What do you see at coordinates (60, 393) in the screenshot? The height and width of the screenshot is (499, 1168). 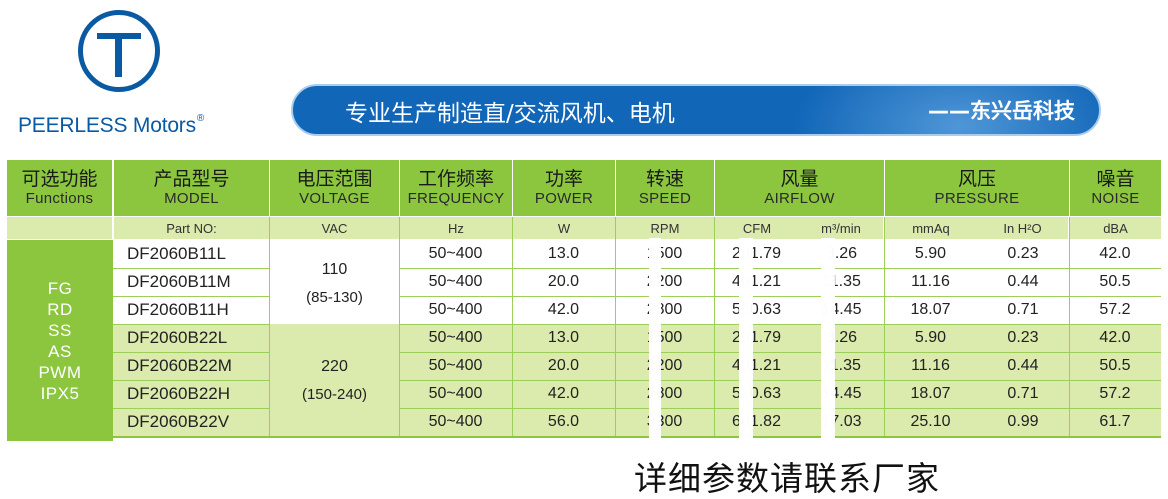 I see `function-label: IPX5` at bounding box center [60, 393].